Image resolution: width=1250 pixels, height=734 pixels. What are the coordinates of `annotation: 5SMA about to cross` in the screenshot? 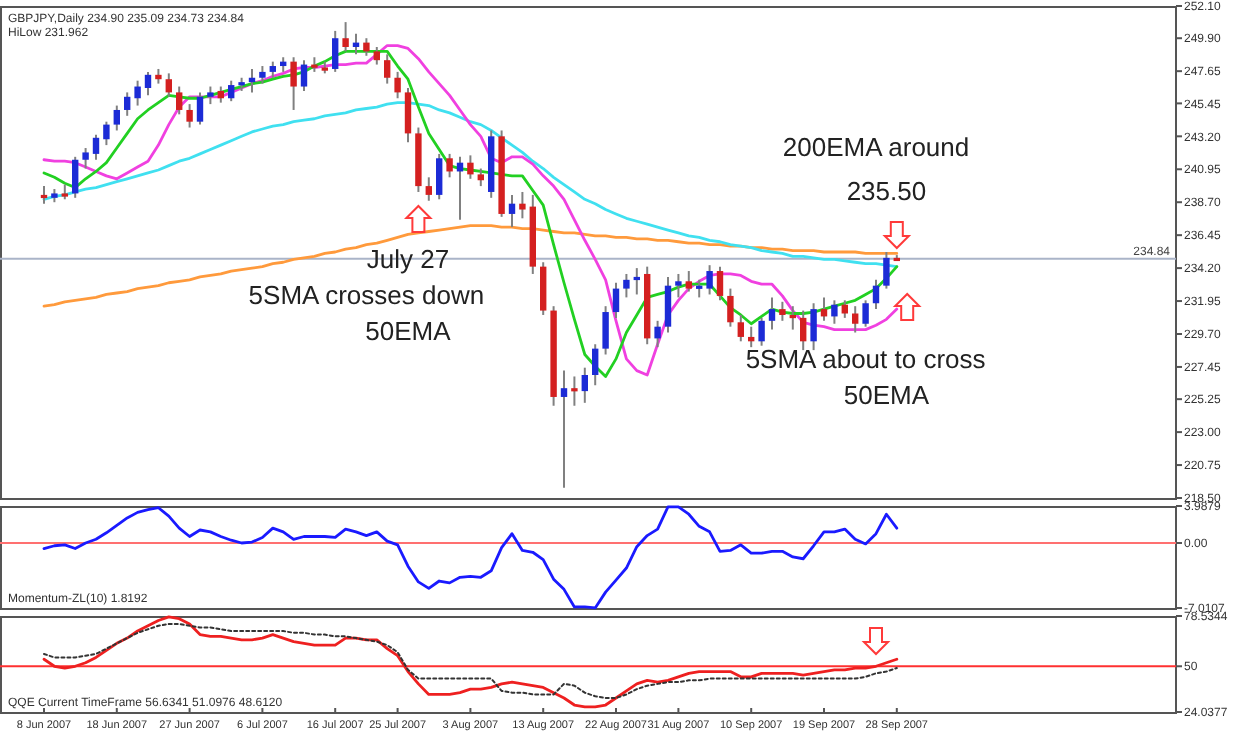 It's located at (866, 359).